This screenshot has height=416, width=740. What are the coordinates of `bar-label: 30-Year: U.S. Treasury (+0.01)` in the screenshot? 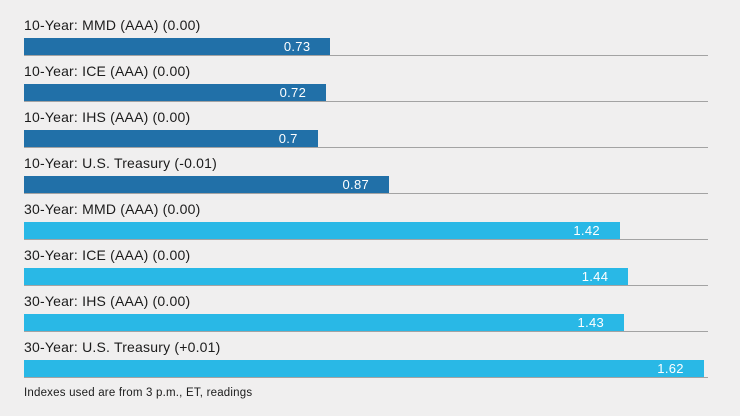 It's located at (122, 347).